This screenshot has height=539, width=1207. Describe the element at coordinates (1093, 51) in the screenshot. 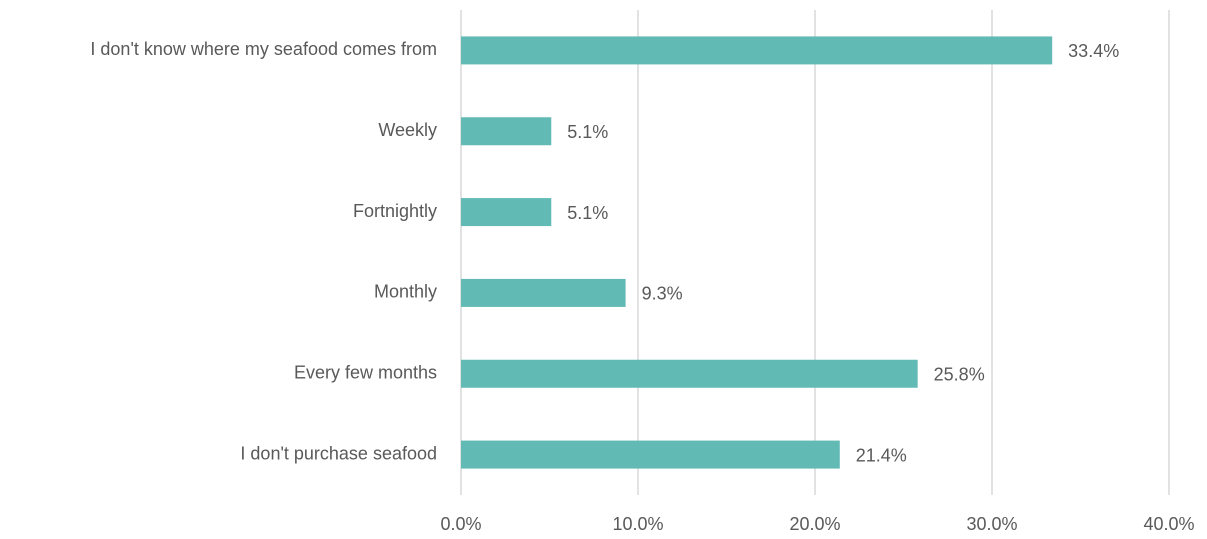

I see `data-label: 33.4%` at that location.